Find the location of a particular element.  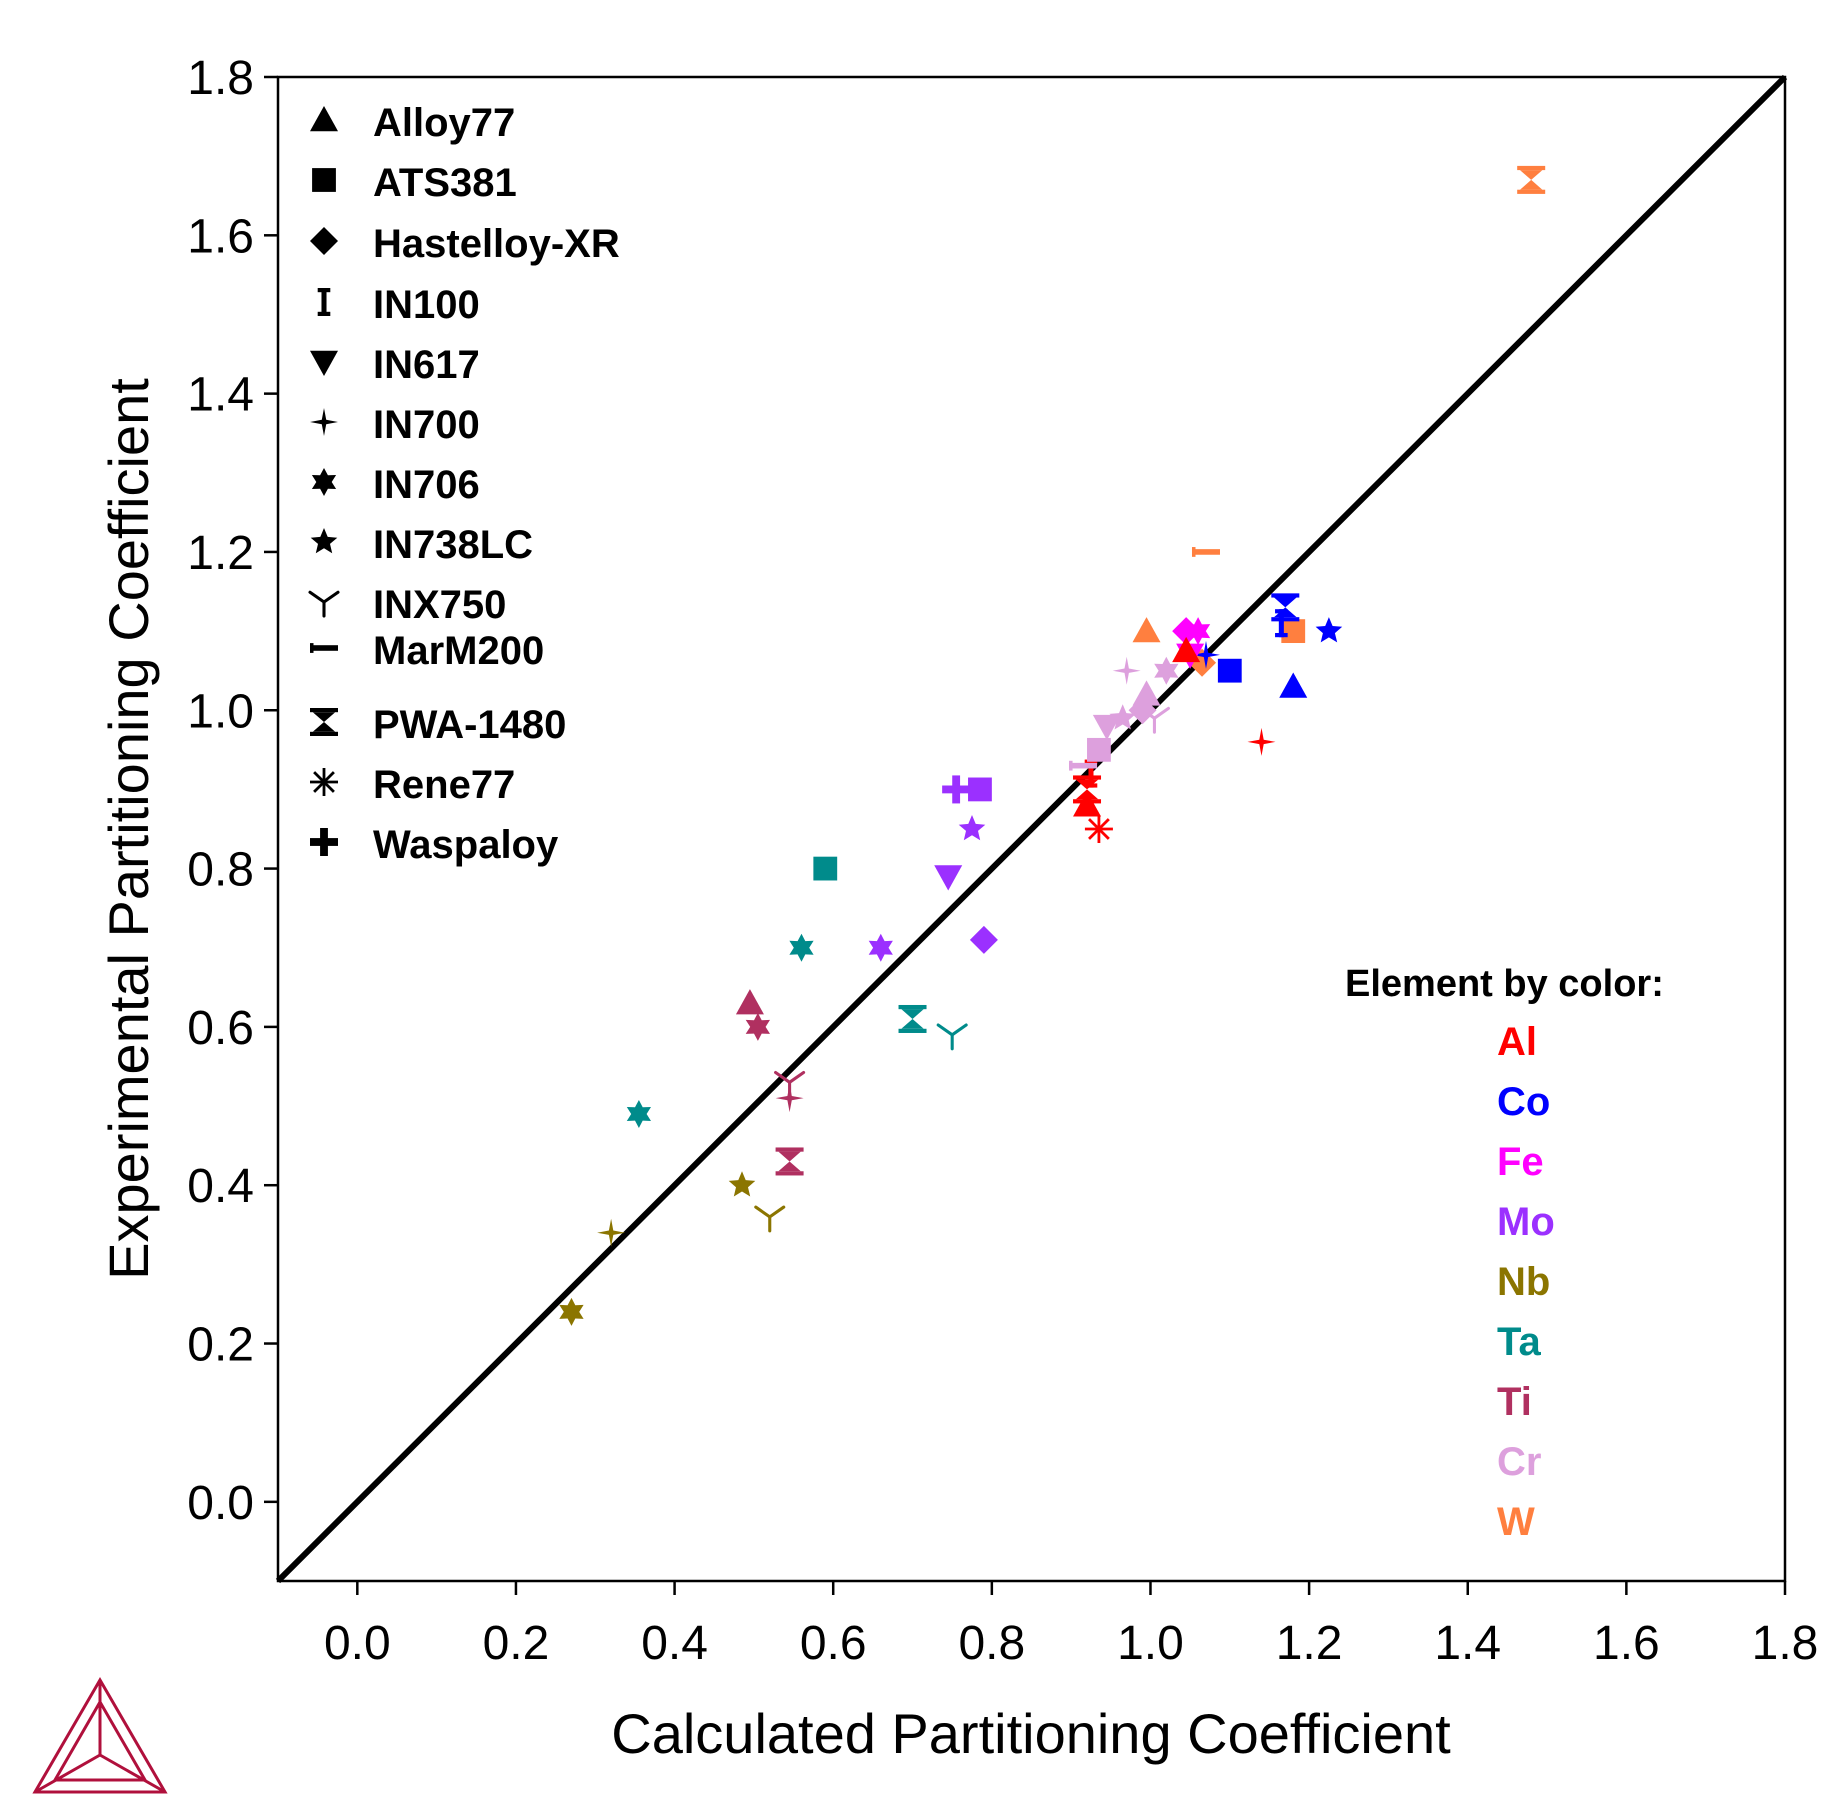

legend-label: IN617 is located at coordinates (426, 365).